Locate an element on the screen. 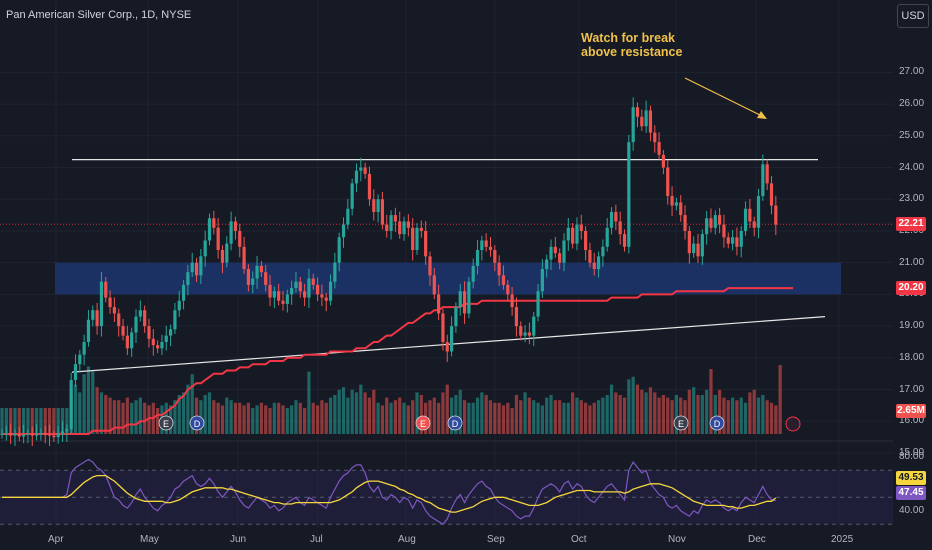  marker-label: D is located at coordinates (197, 424).